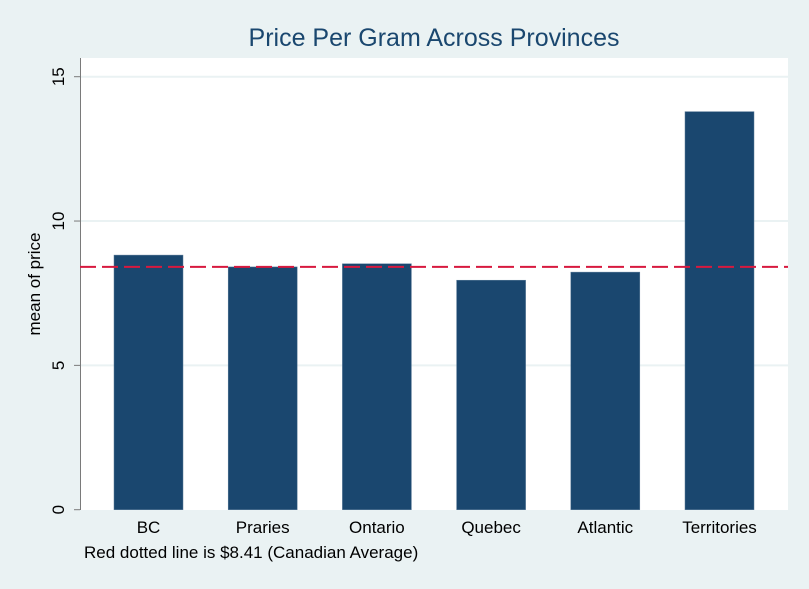 The height and width of the screenshot is (589, 809). Describe the element at coordinates (491, 527) in the screenshot. I see `x-tick-label: Quebec` at that location.